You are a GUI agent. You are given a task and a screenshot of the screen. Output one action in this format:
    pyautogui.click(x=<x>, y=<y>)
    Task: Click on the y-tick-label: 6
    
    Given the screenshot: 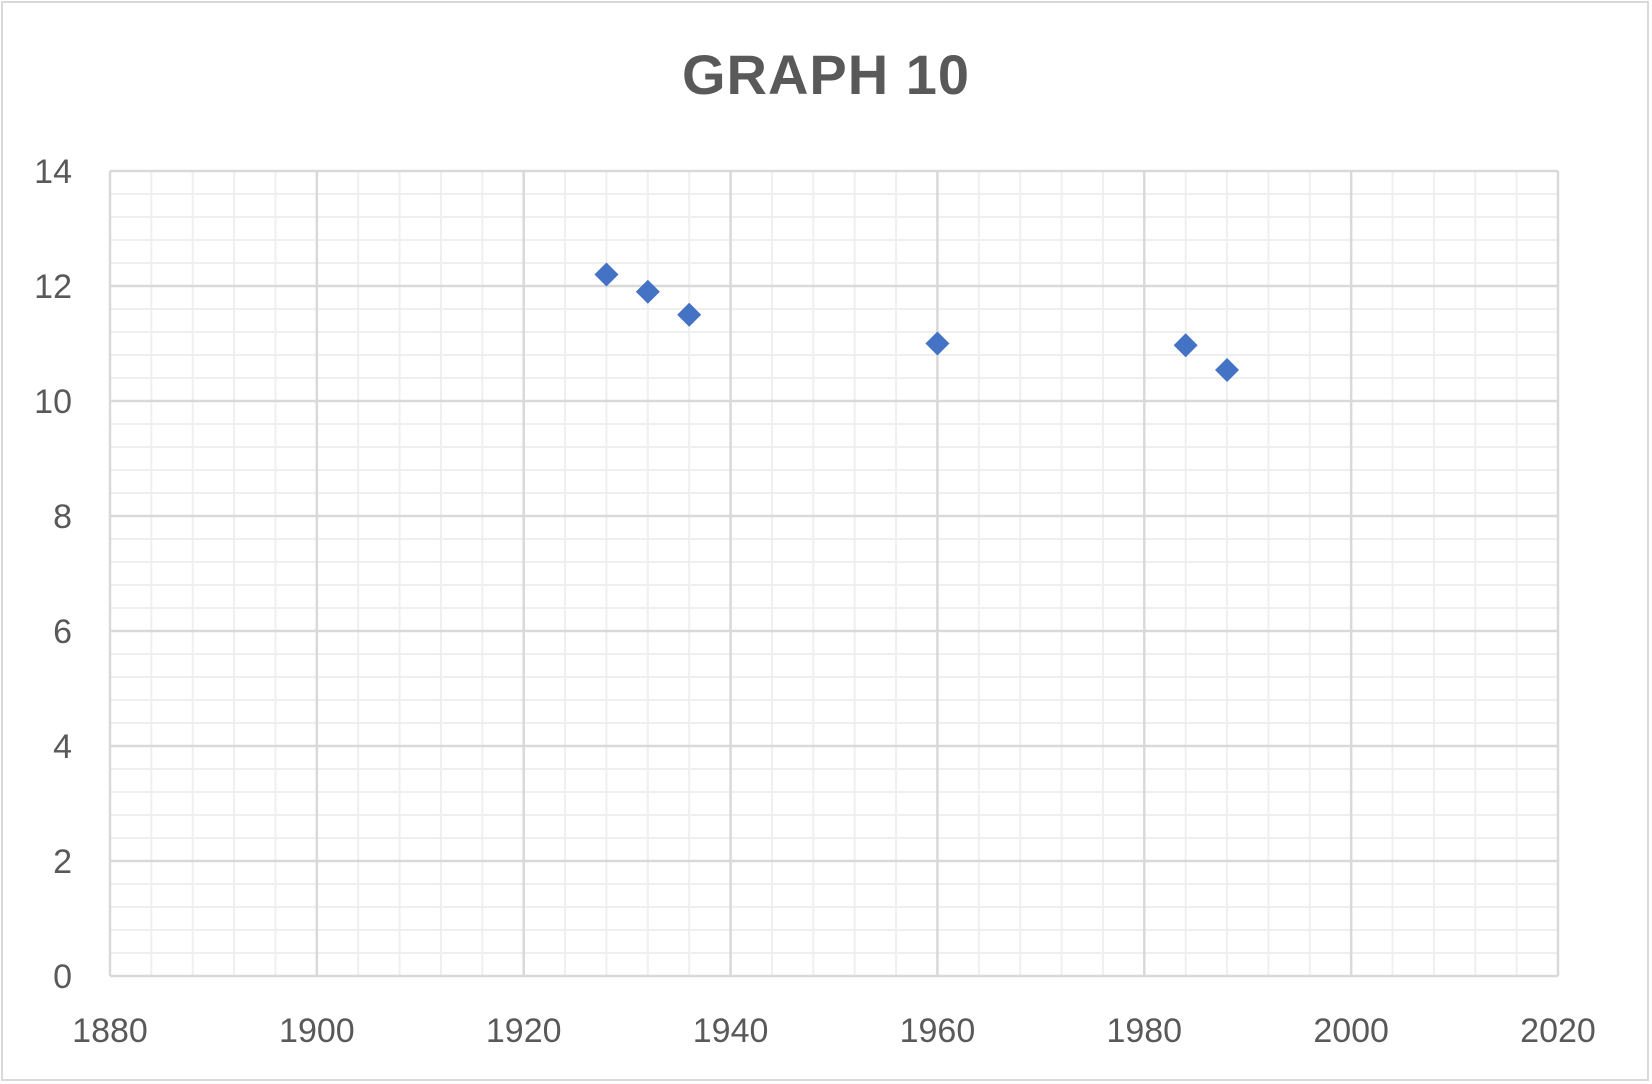 What is the action you would take?
    pyautogui.click(x=62, y=632)
    